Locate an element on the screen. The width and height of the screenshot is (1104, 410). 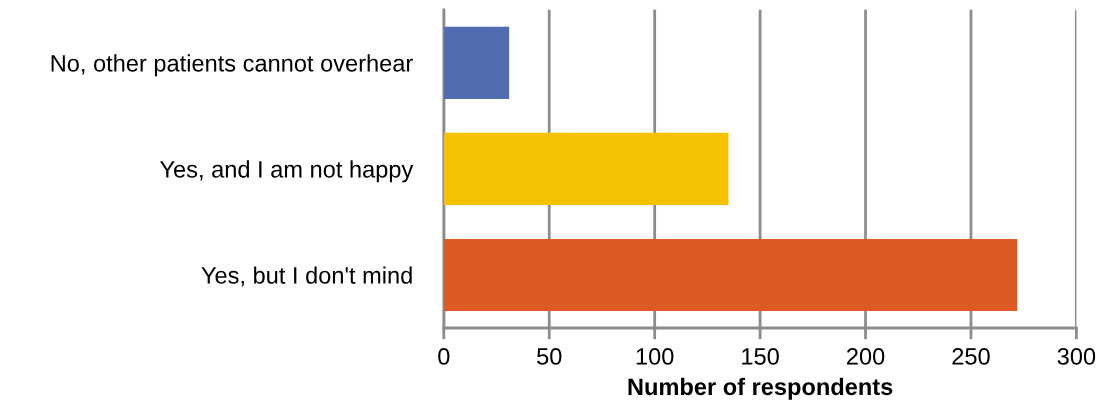
x-tick-label: 200 is located at coordinates (866, 356).